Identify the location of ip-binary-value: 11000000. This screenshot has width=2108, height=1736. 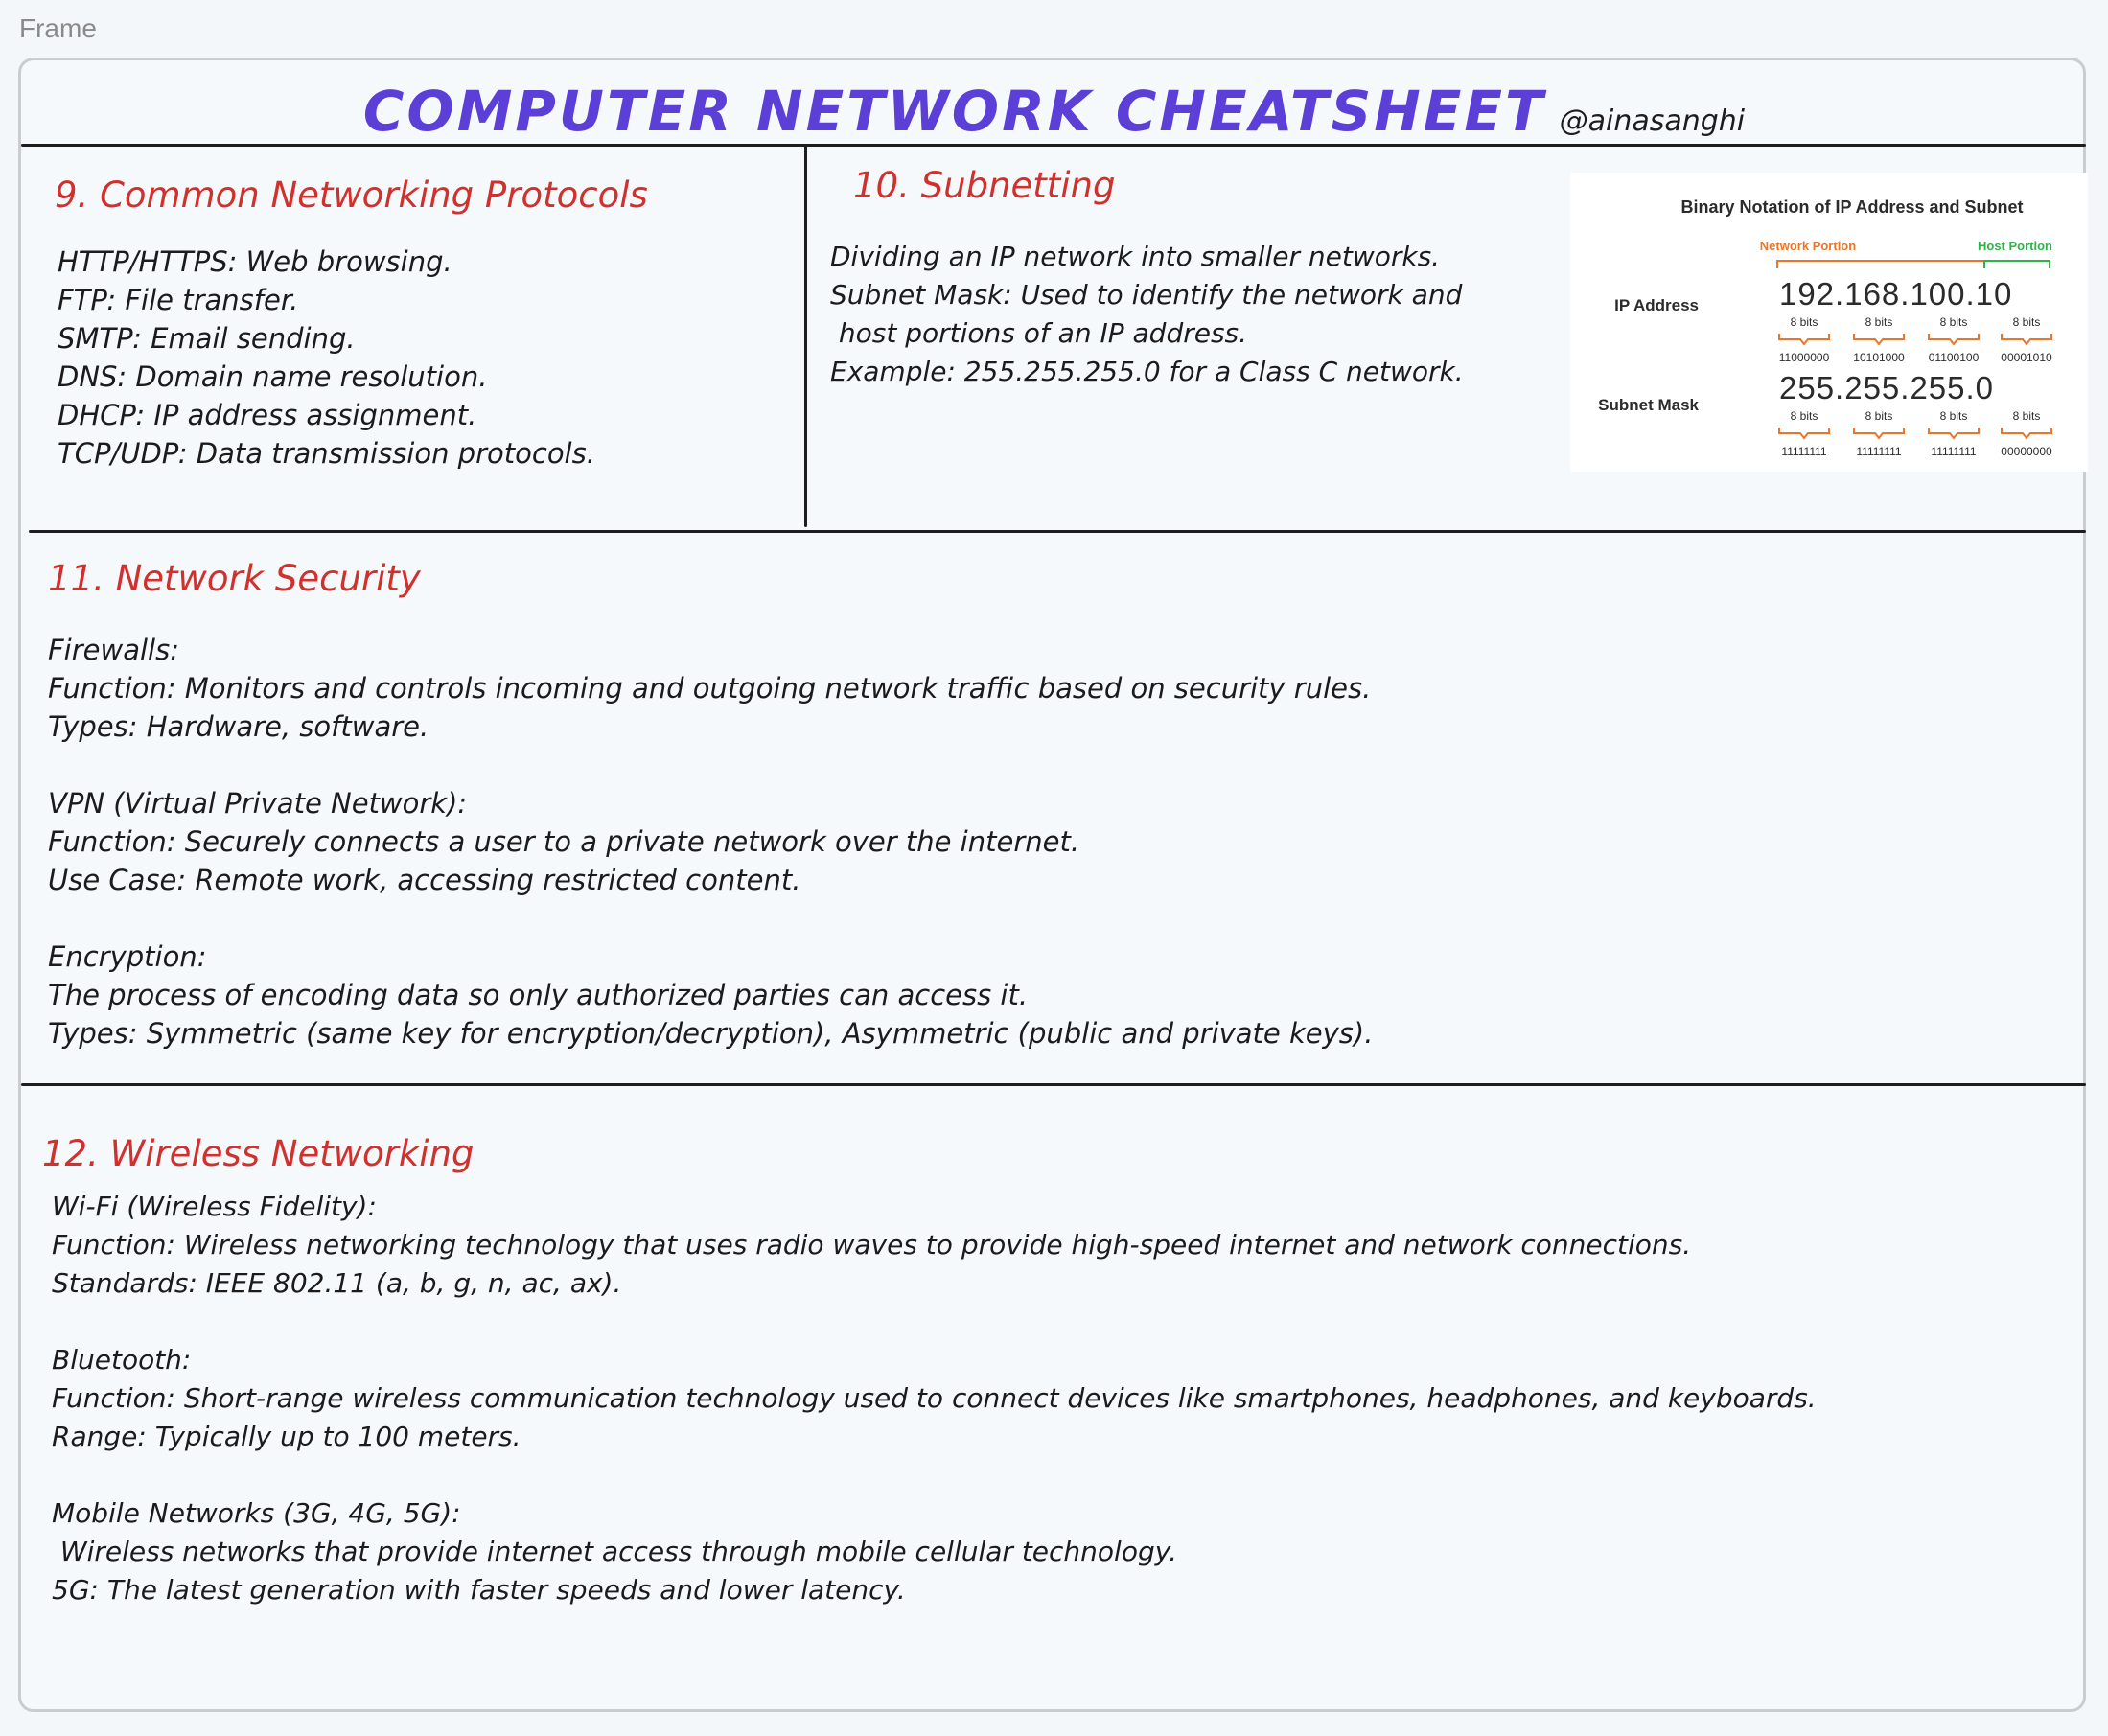
(1804, 357).